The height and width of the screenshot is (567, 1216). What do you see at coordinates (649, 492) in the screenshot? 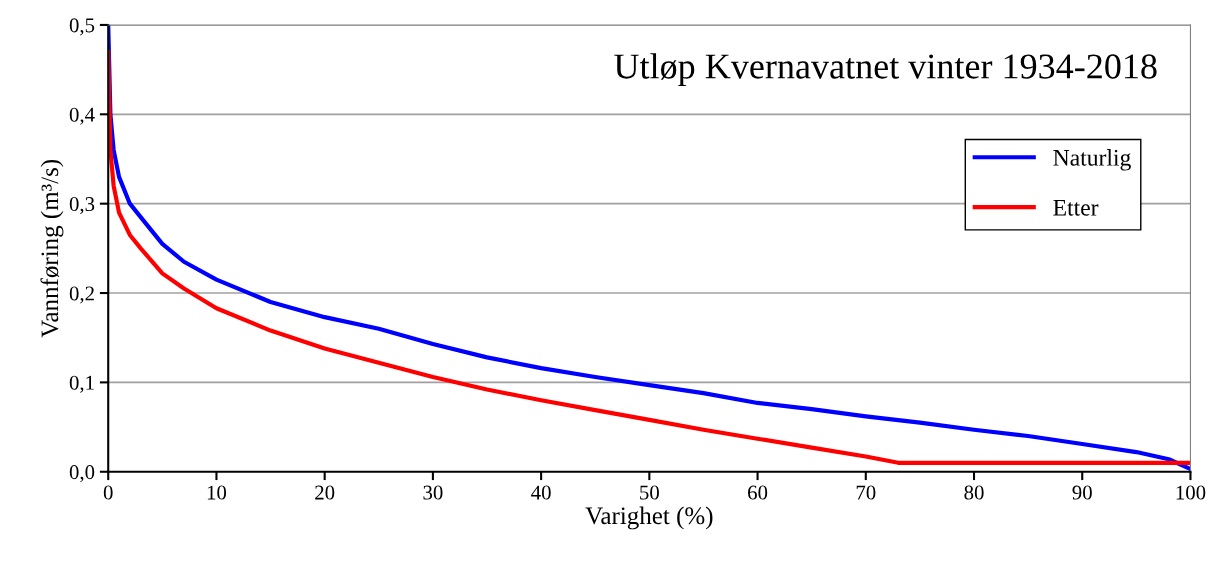
I see `x-tick-label: 50` at bounding box center [649, 492].